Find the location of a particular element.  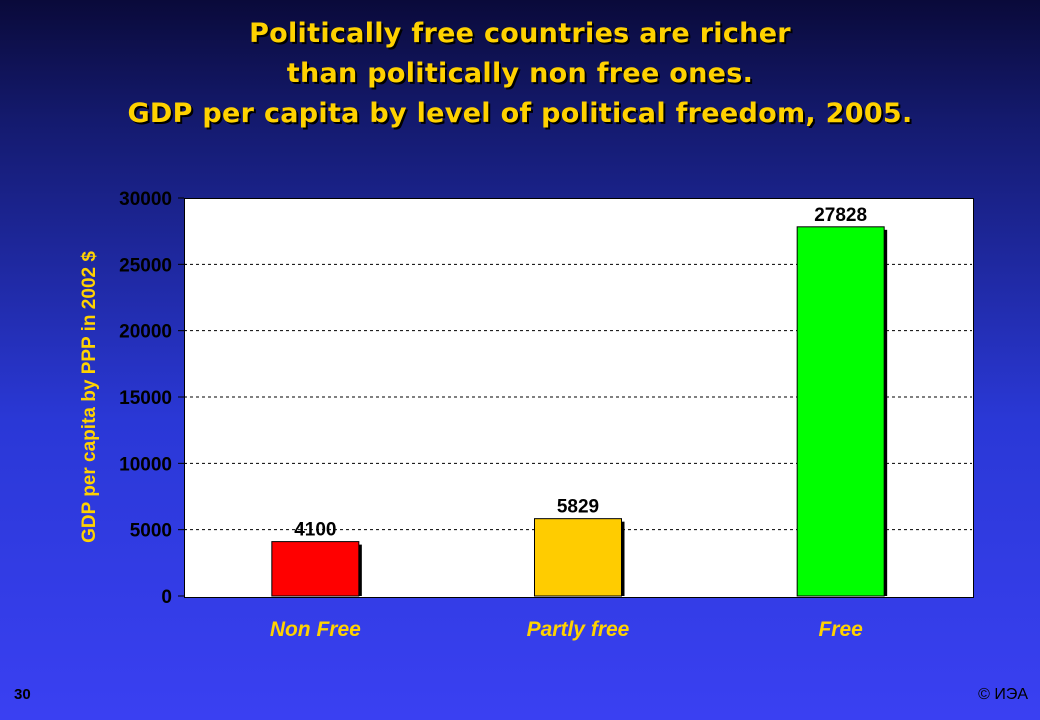

y-tick-label: 0 is located at coordinates (166, 597).